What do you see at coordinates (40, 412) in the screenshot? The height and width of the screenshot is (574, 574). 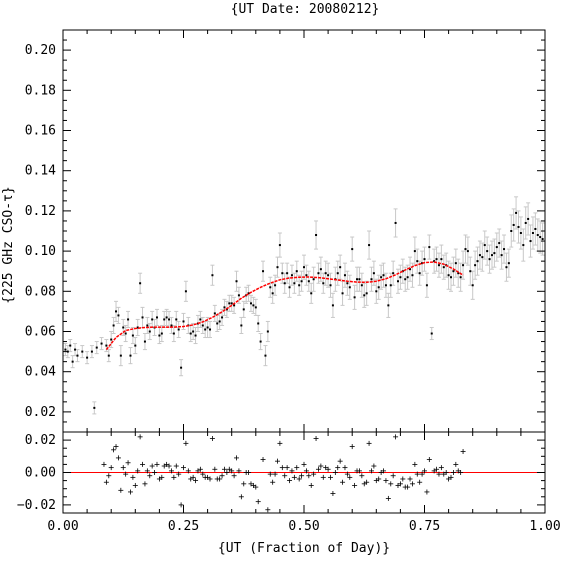 I see `y-tick-label: 0.02` at bounding box center [40, 412].